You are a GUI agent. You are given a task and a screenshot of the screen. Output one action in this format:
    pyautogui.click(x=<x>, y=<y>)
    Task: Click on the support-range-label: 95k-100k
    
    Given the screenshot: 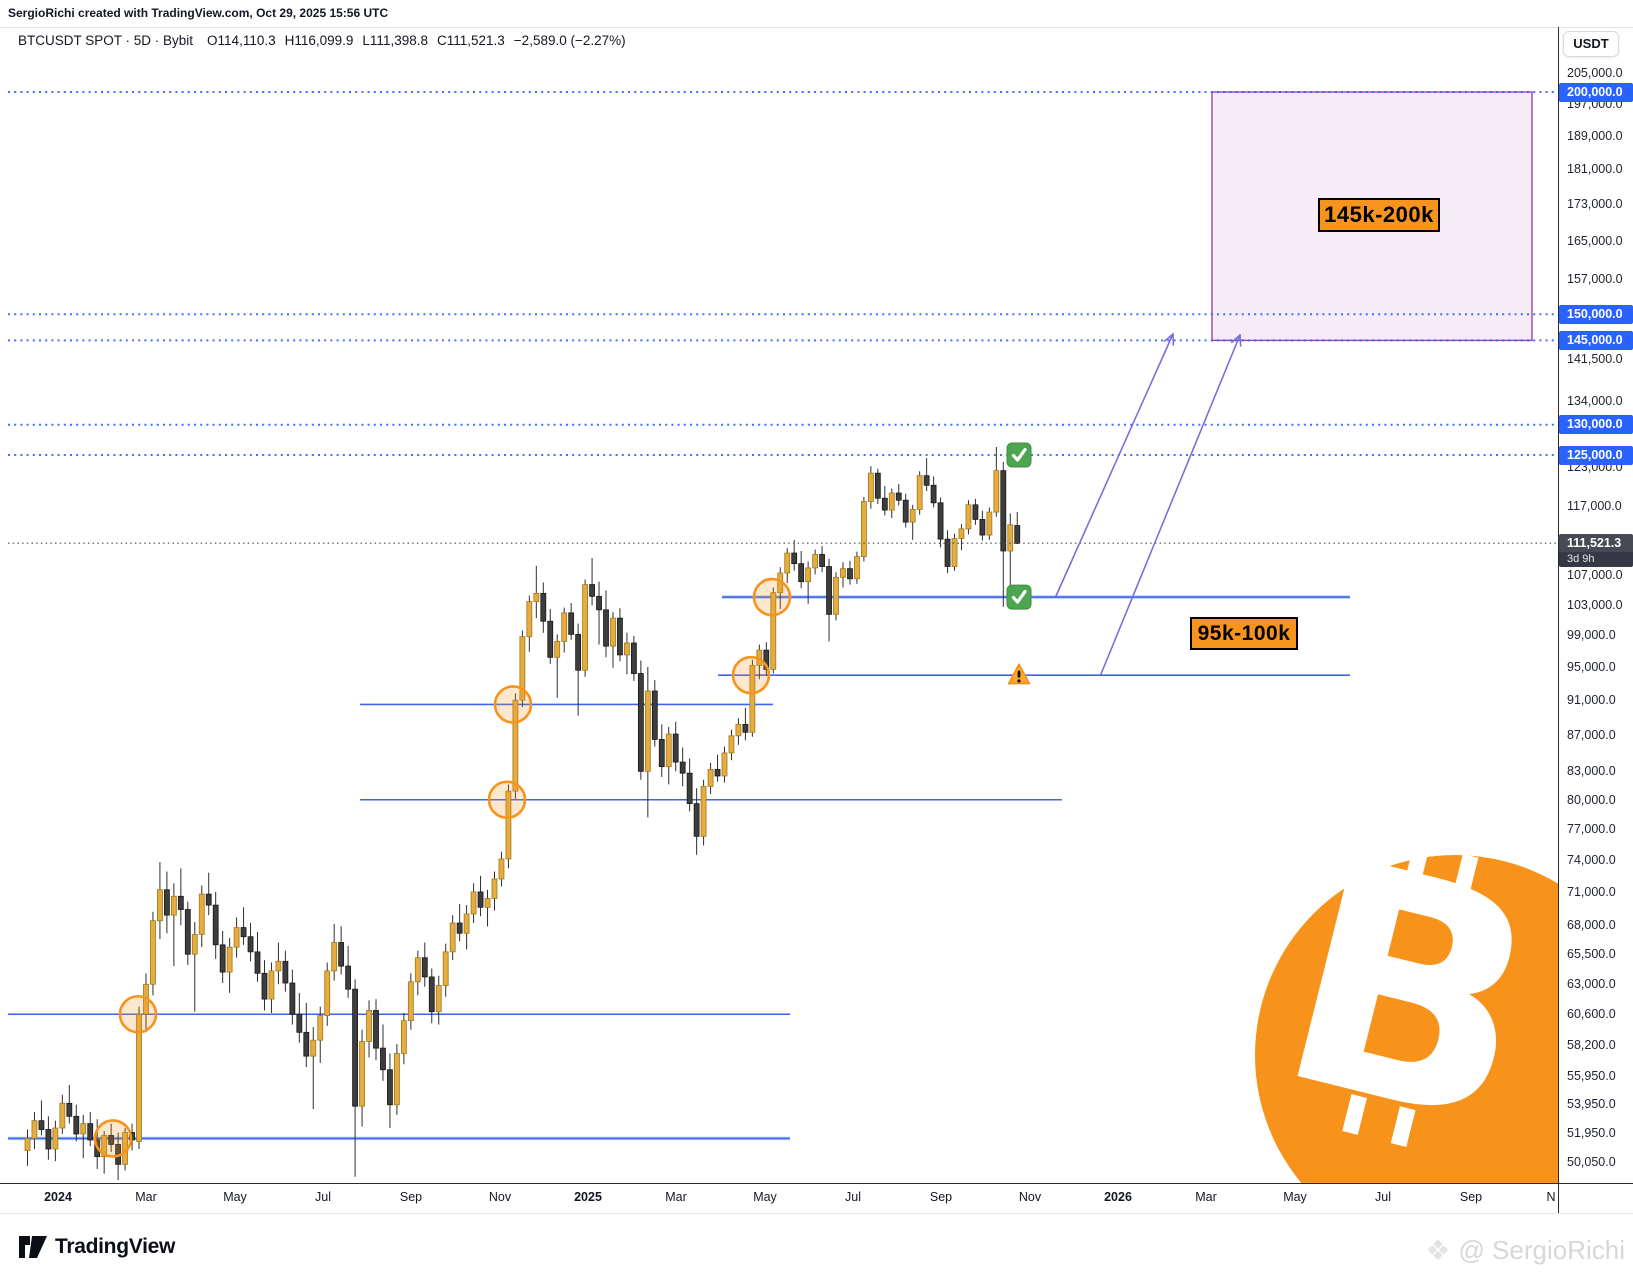 What is the action you would take?
    pyautogui.click(x=1244, y=633)
    